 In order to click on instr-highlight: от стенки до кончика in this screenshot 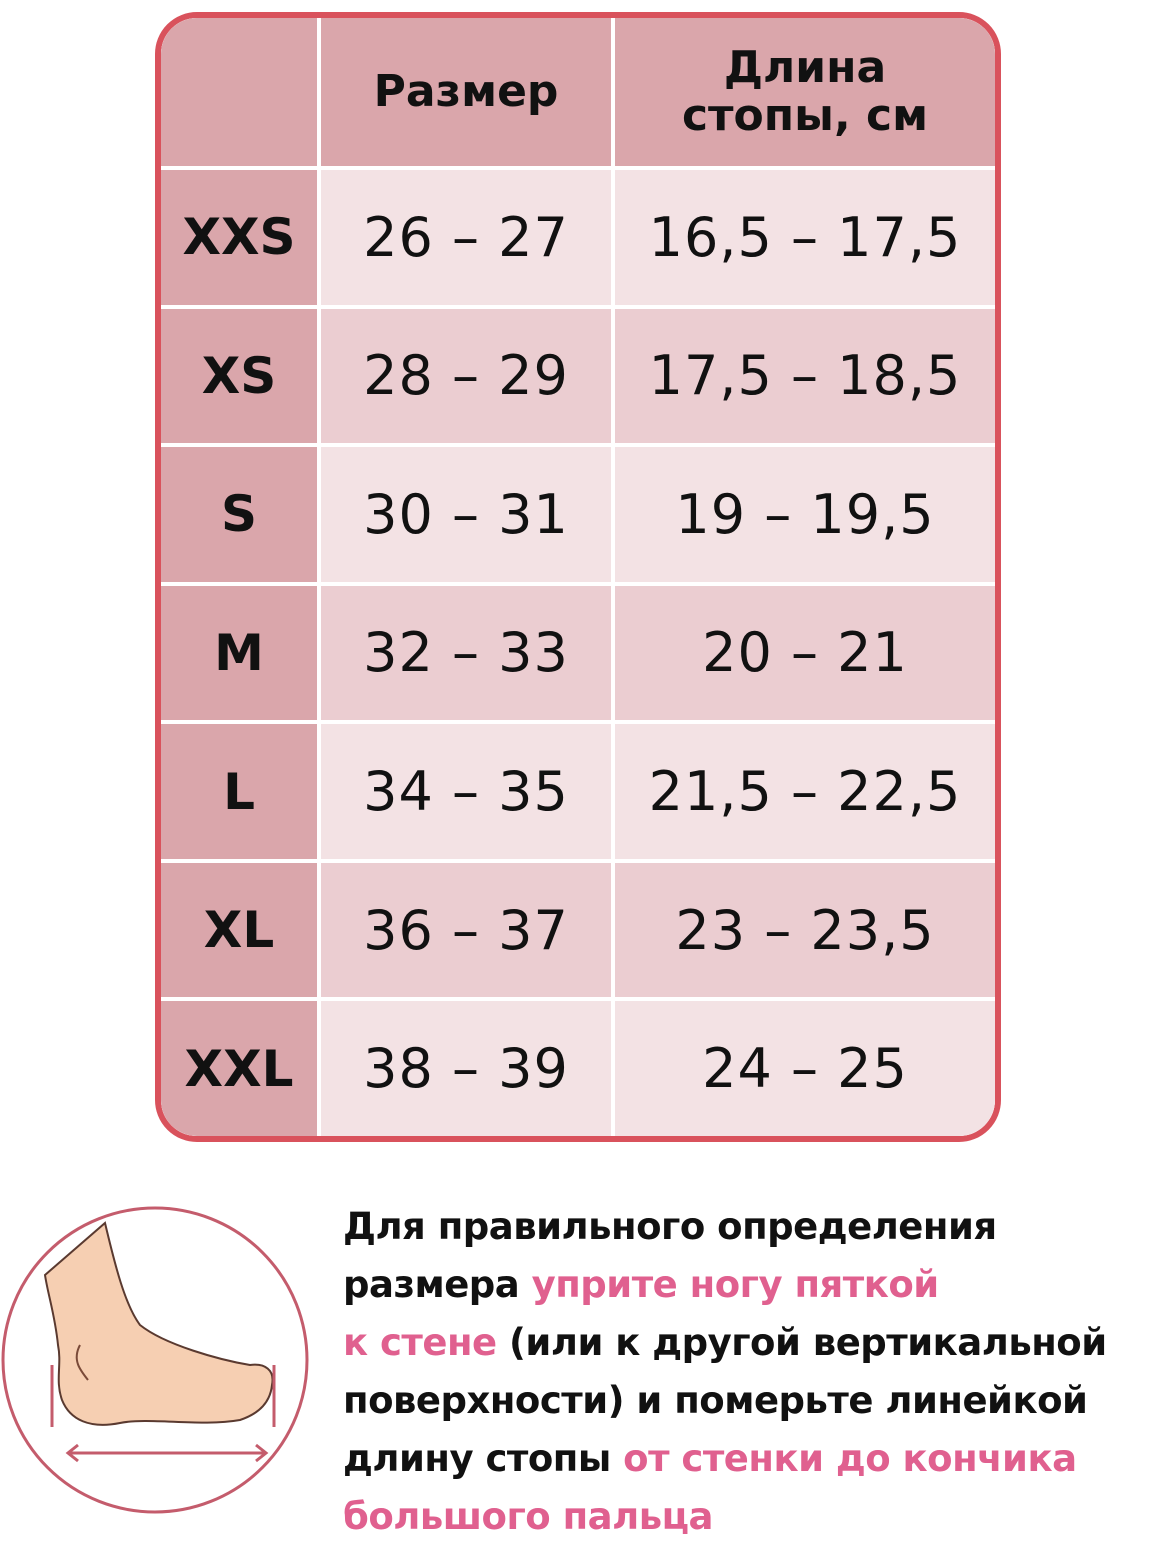, I will do `click(850, 1458)`.